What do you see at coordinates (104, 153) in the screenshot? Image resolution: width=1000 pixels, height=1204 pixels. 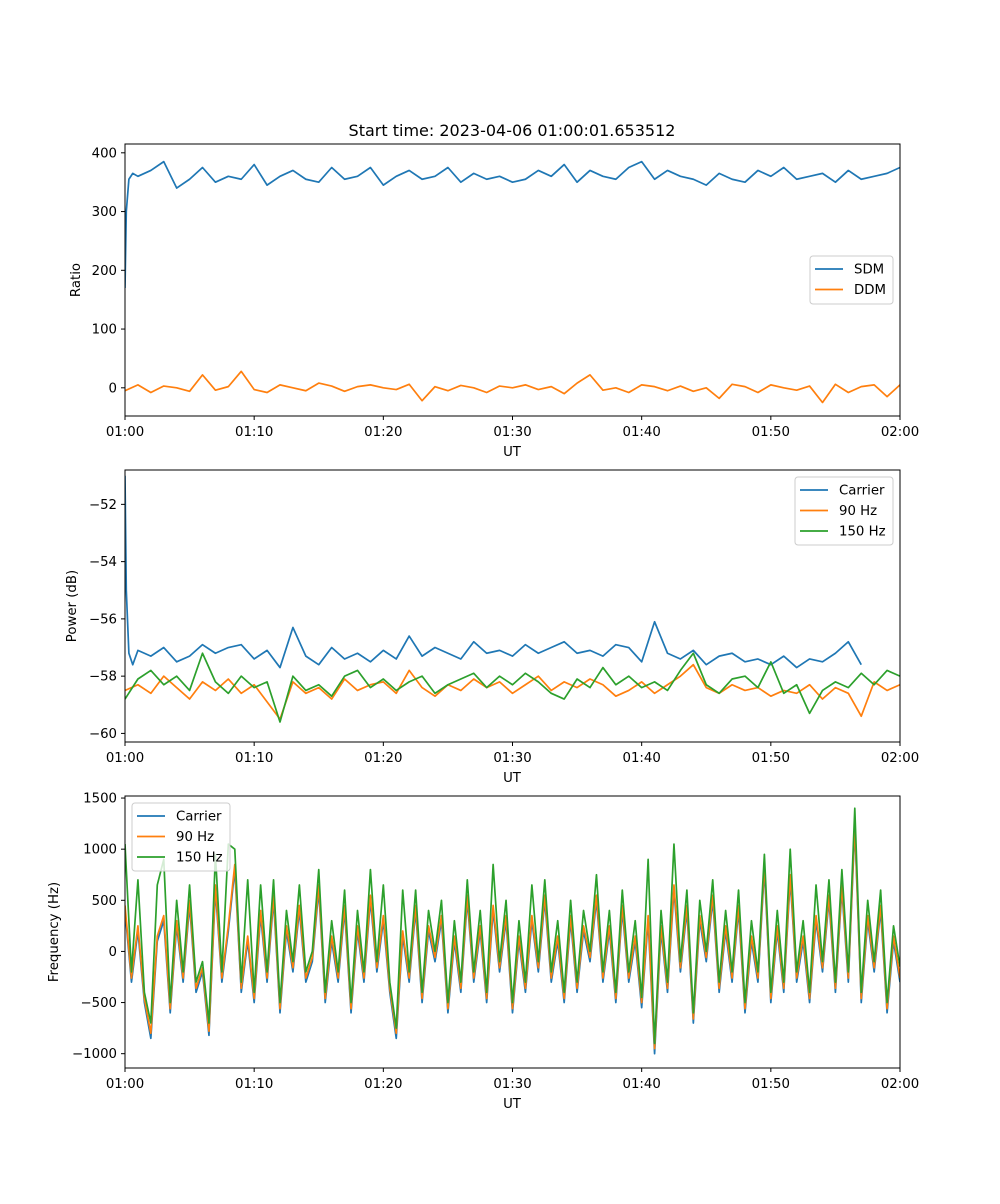 I see `y-tick-label: 400` at bounding box center [104, 153].